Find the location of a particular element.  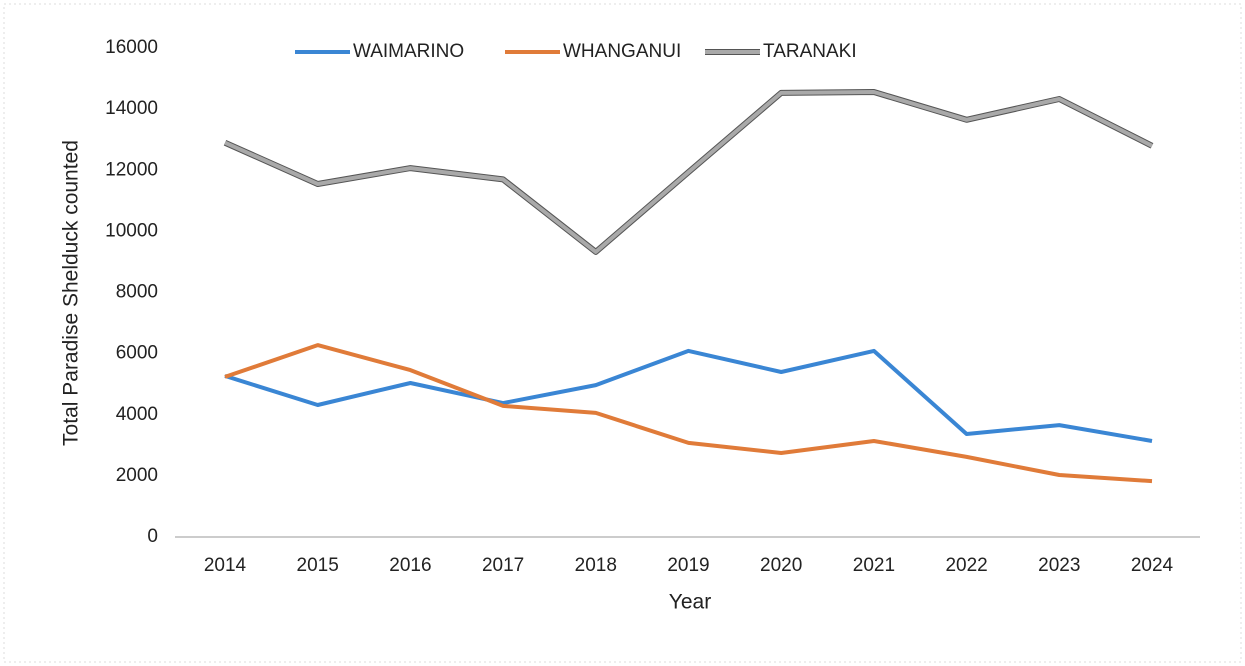

y-tick-label: 4000 is located at coordinates (137, 414).